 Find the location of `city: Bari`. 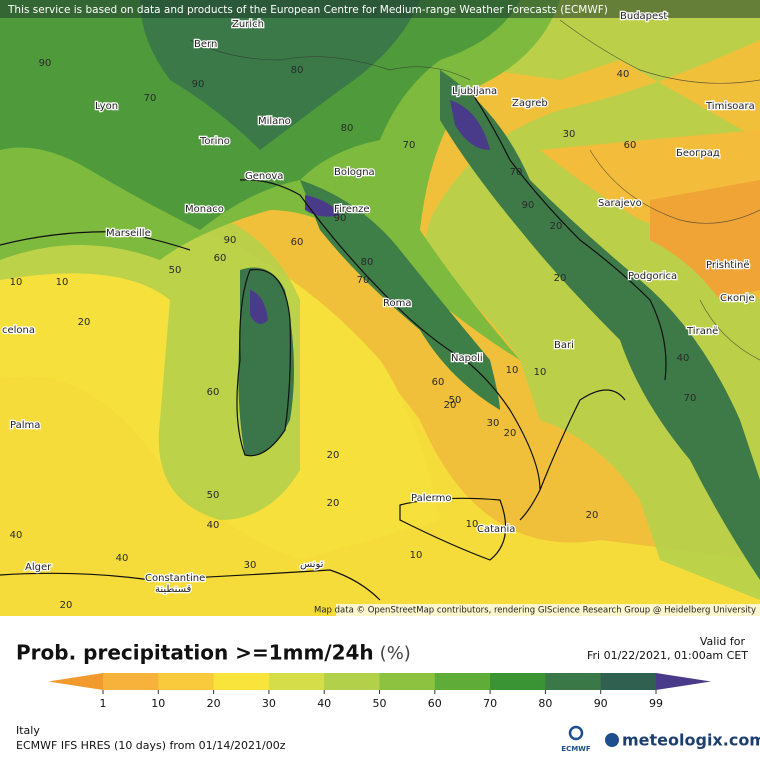

city: Bari is located at coordinates (564, 345).